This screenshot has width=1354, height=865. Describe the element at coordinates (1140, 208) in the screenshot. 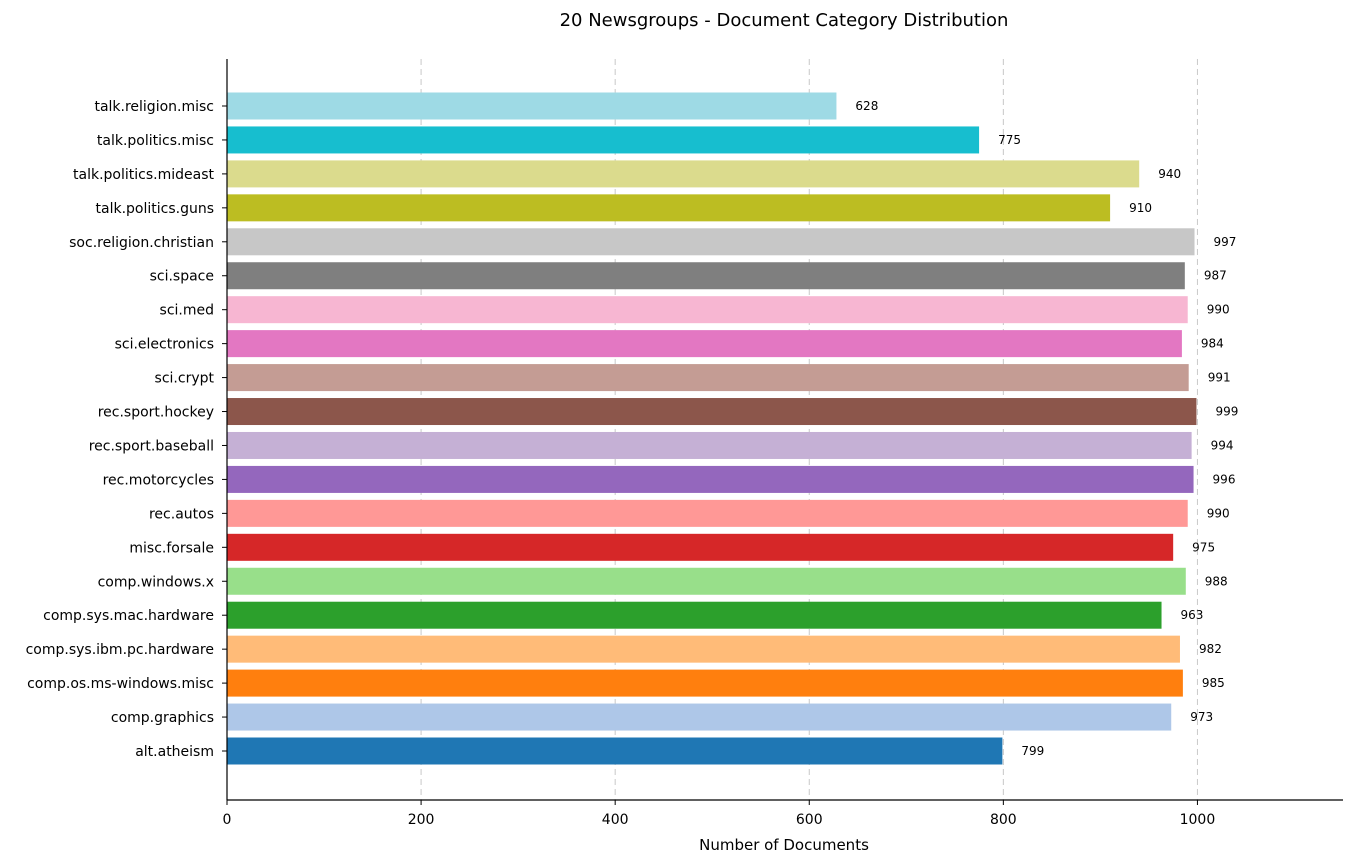

I see `bar-value-label: 910` at that location.